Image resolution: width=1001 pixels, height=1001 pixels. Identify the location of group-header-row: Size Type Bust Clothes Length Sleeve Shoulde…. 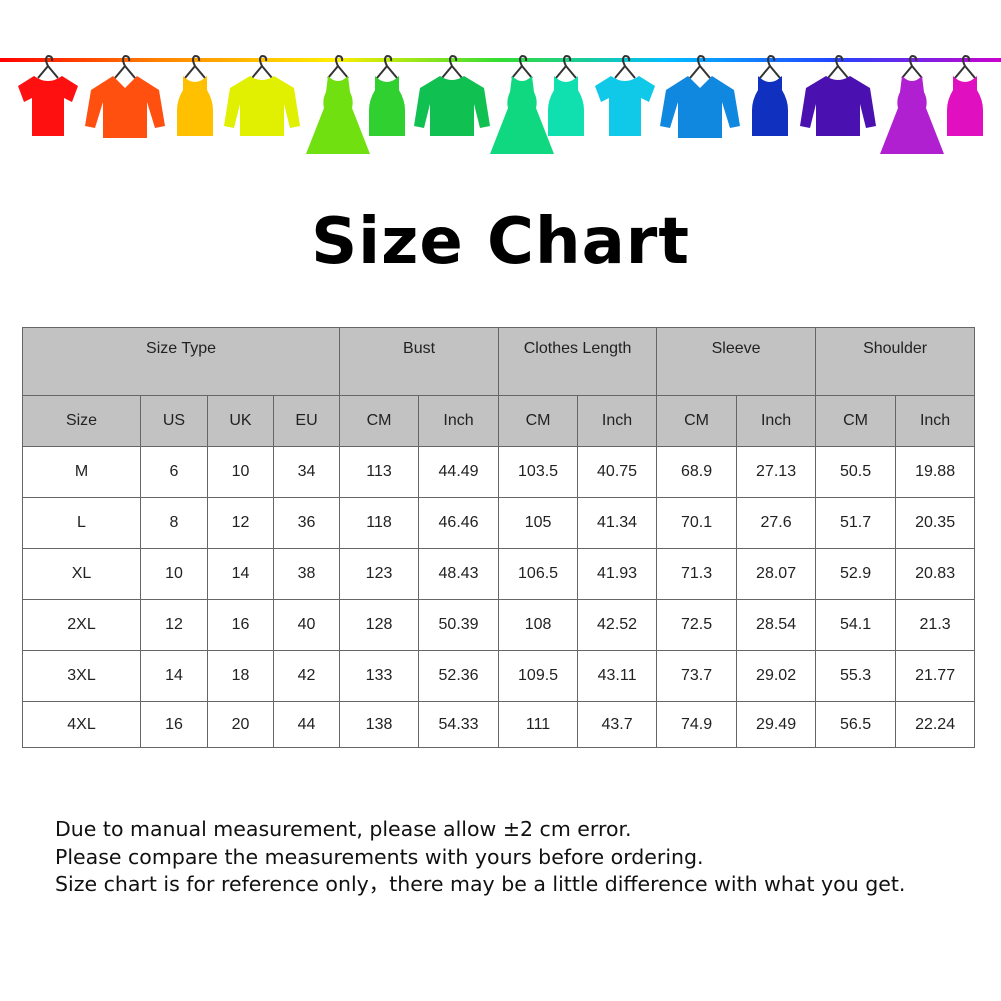
(498, 361).